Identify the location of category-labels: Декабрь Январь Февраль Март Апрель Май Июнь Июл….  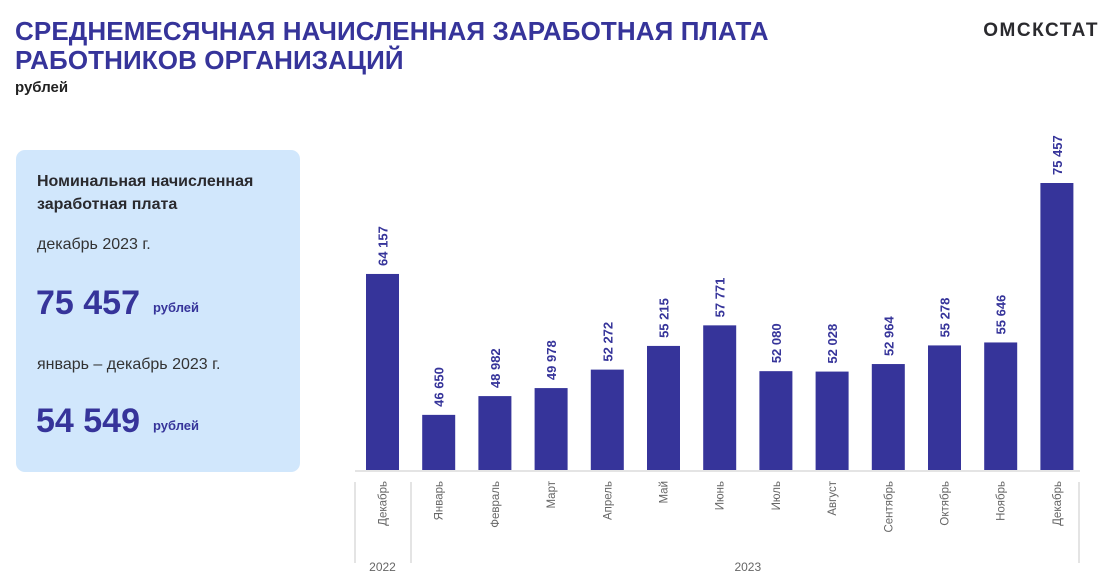
(721, 506).